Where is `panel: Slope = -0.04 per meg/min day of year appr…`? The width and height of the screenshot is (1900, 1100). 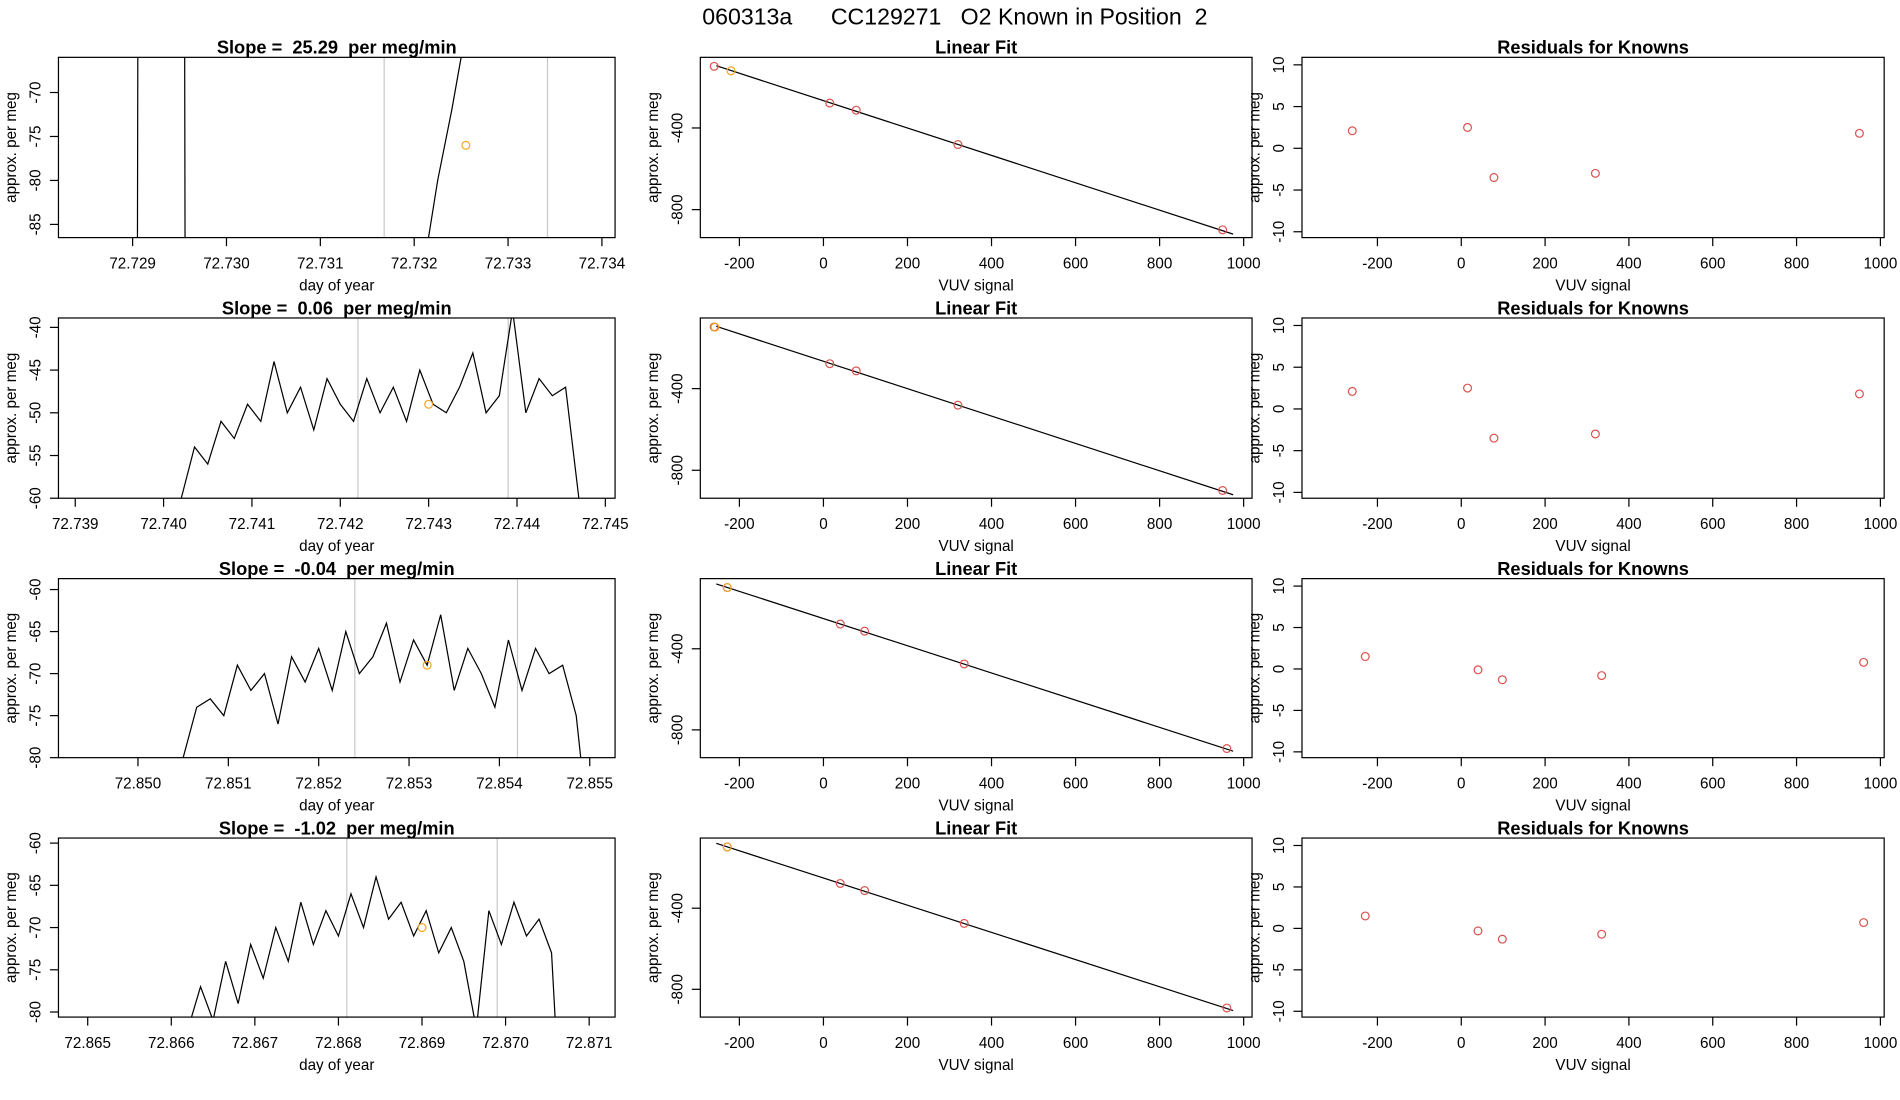
panel: Slope = -0.04 per meg/min day of year appr… is located at coordinates (309, 686).